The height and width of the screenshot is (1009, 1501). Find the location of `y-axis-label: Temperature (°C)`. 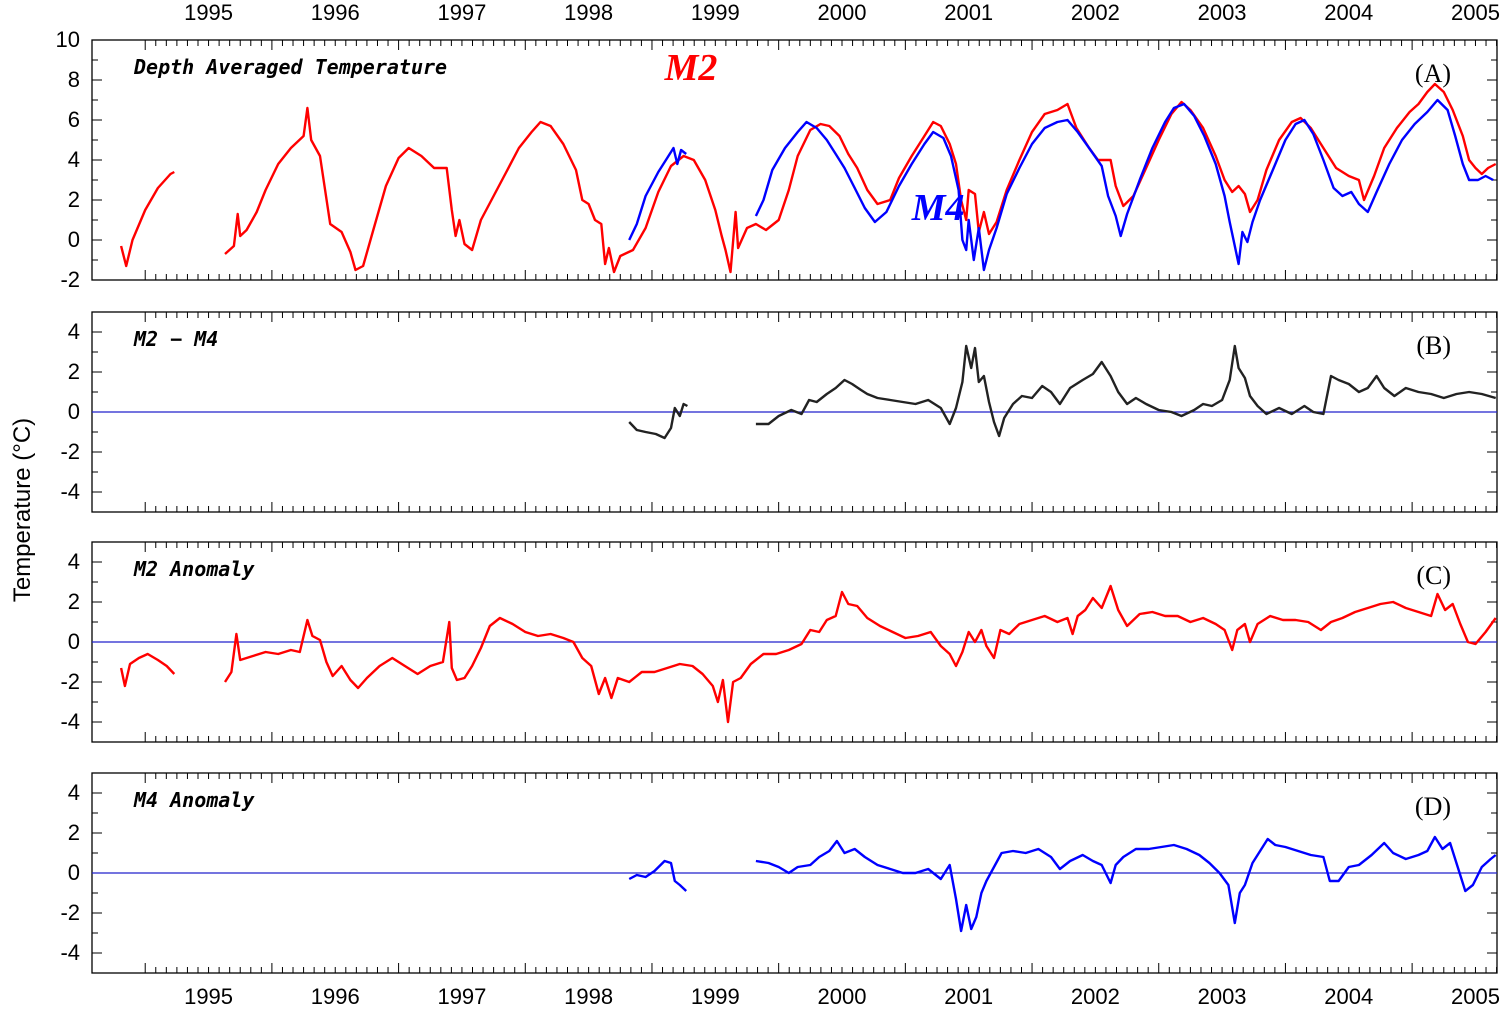

y-axis-label: Temperature (°C) is located at coordinates (22, 510).